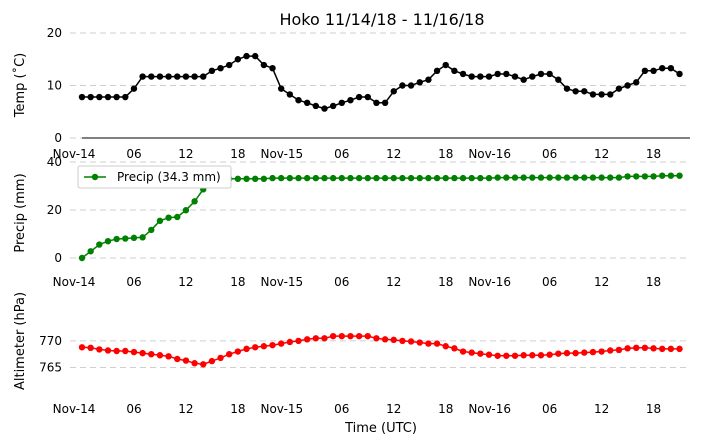 The height and width of the screenshot is (445, 704). I want to click on x-axis-label: Time (UTC), so click(380, 428).